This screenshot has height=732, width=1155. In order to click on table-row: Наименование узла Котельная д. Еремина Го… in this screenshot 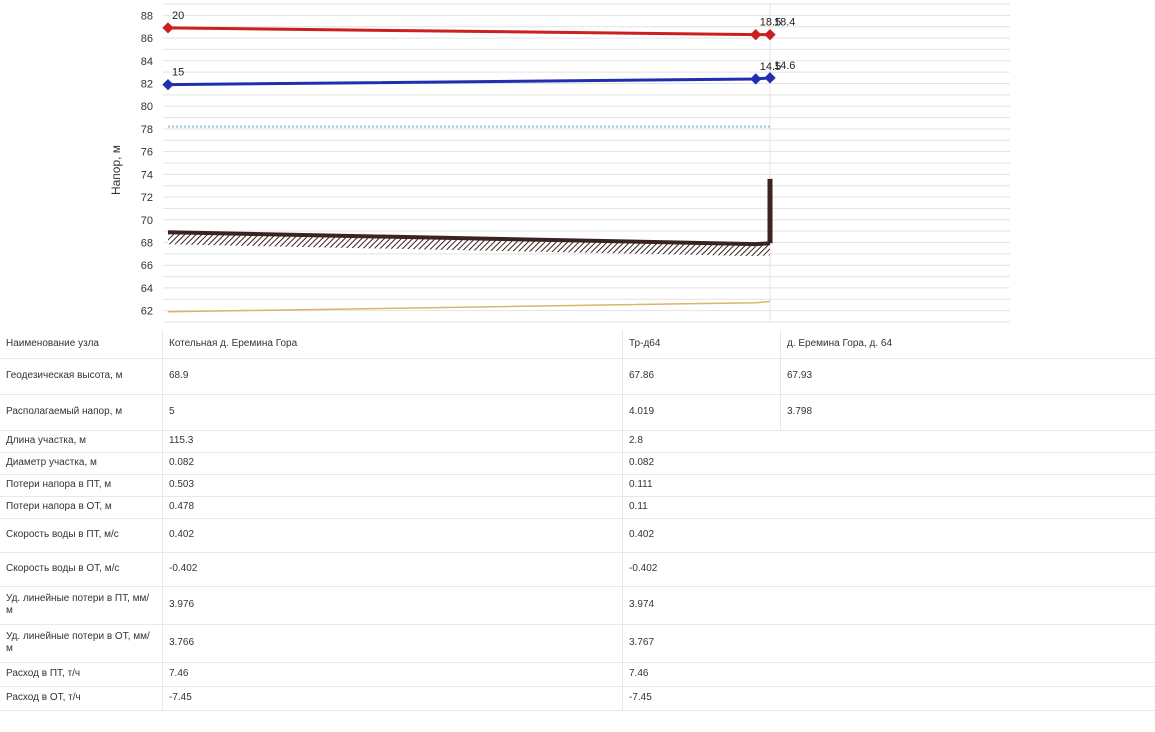, I will do `click(577, 344)`.